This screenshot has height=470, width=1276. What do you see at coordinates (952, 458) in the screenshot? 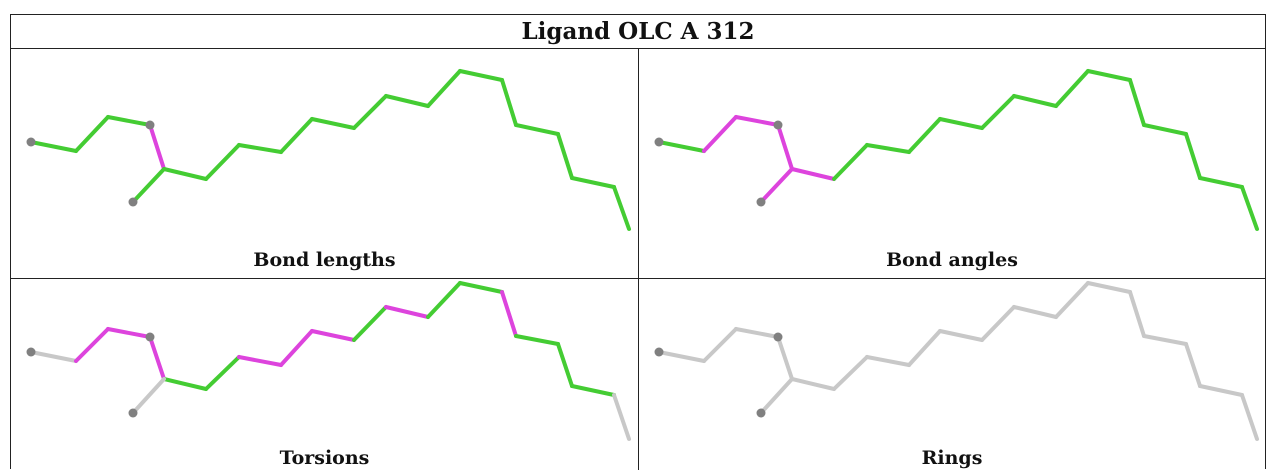
I see `caption-rings: Rings` at bounding box center [952, 458].